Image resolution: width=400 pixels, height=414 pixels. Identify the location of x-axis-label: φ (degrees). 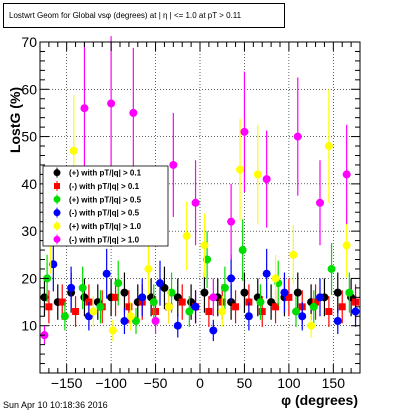
(319, 400).